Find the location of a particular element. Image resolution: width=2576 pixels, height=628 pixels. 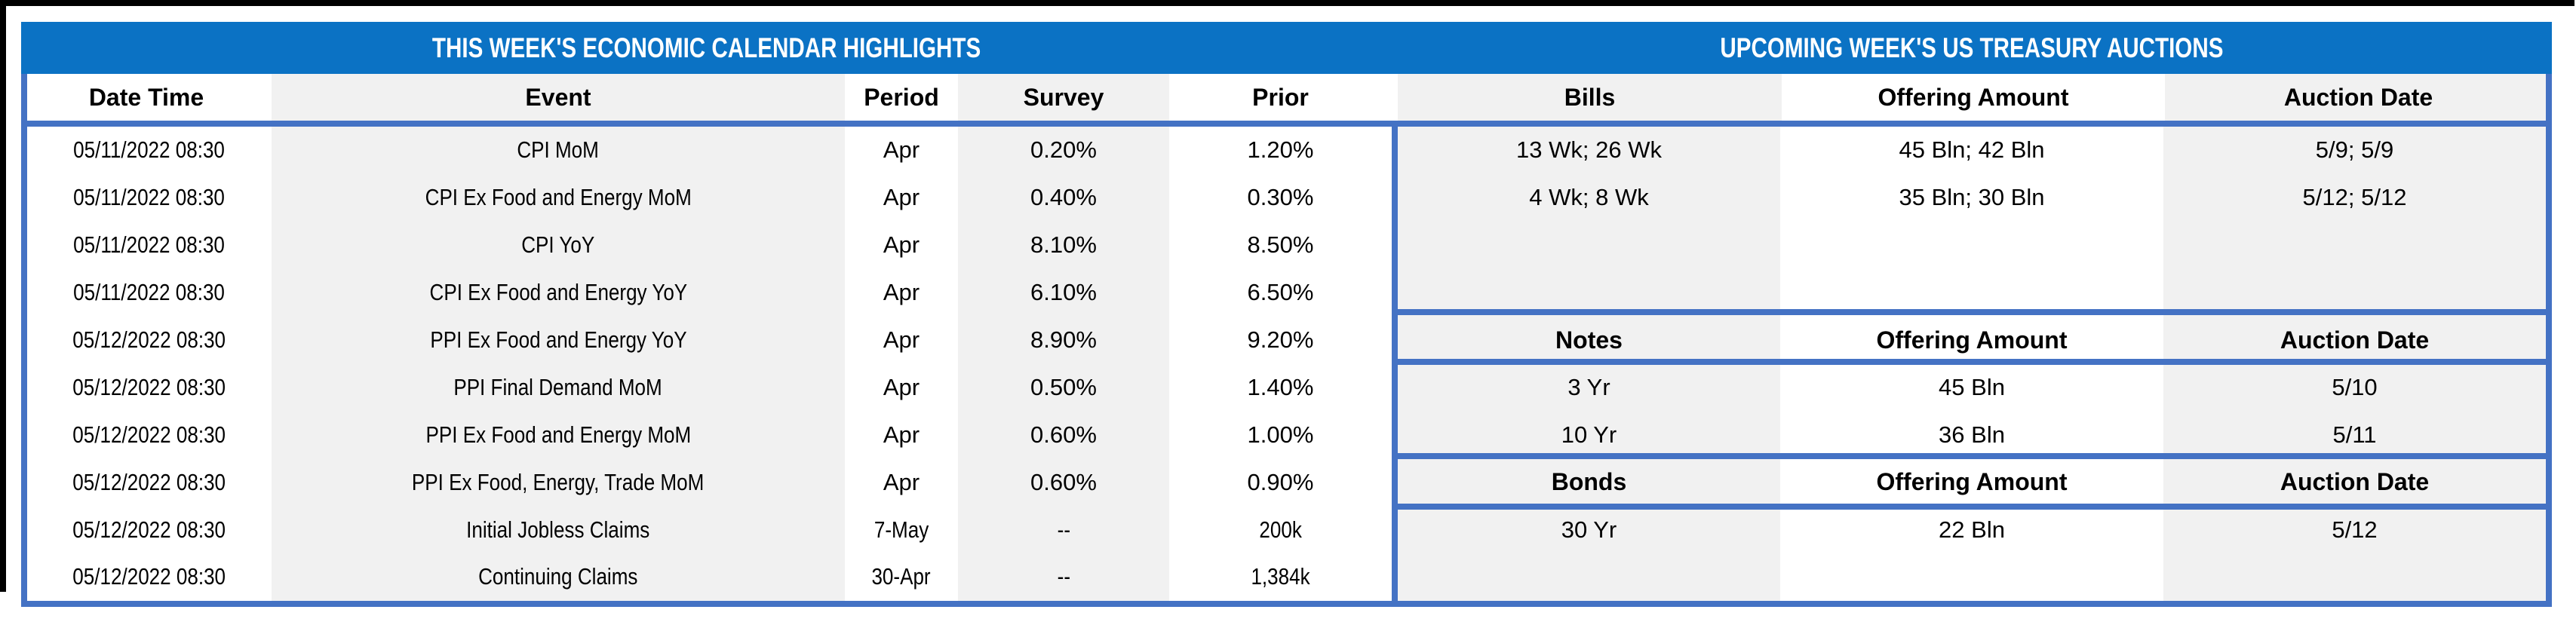

section-header-row: Notes Offering Amount Auction Date is located at coordinates (1972, 340).